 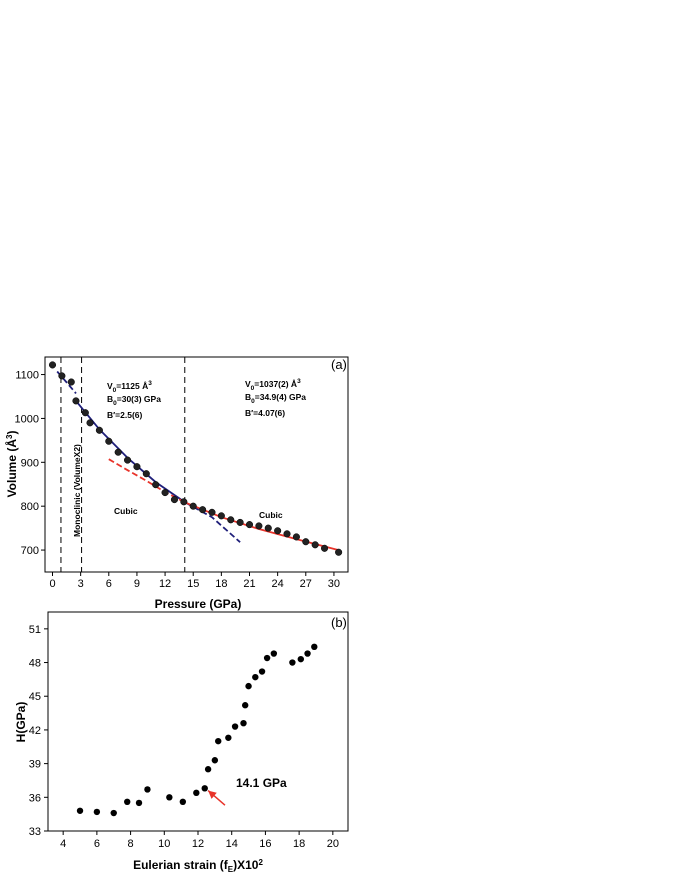 What do you see at coordinates (198, 604) in the screenshot?
I see `panel-a-x-axis-title: Pressure (GPa)` at bounding box center [198, 604].